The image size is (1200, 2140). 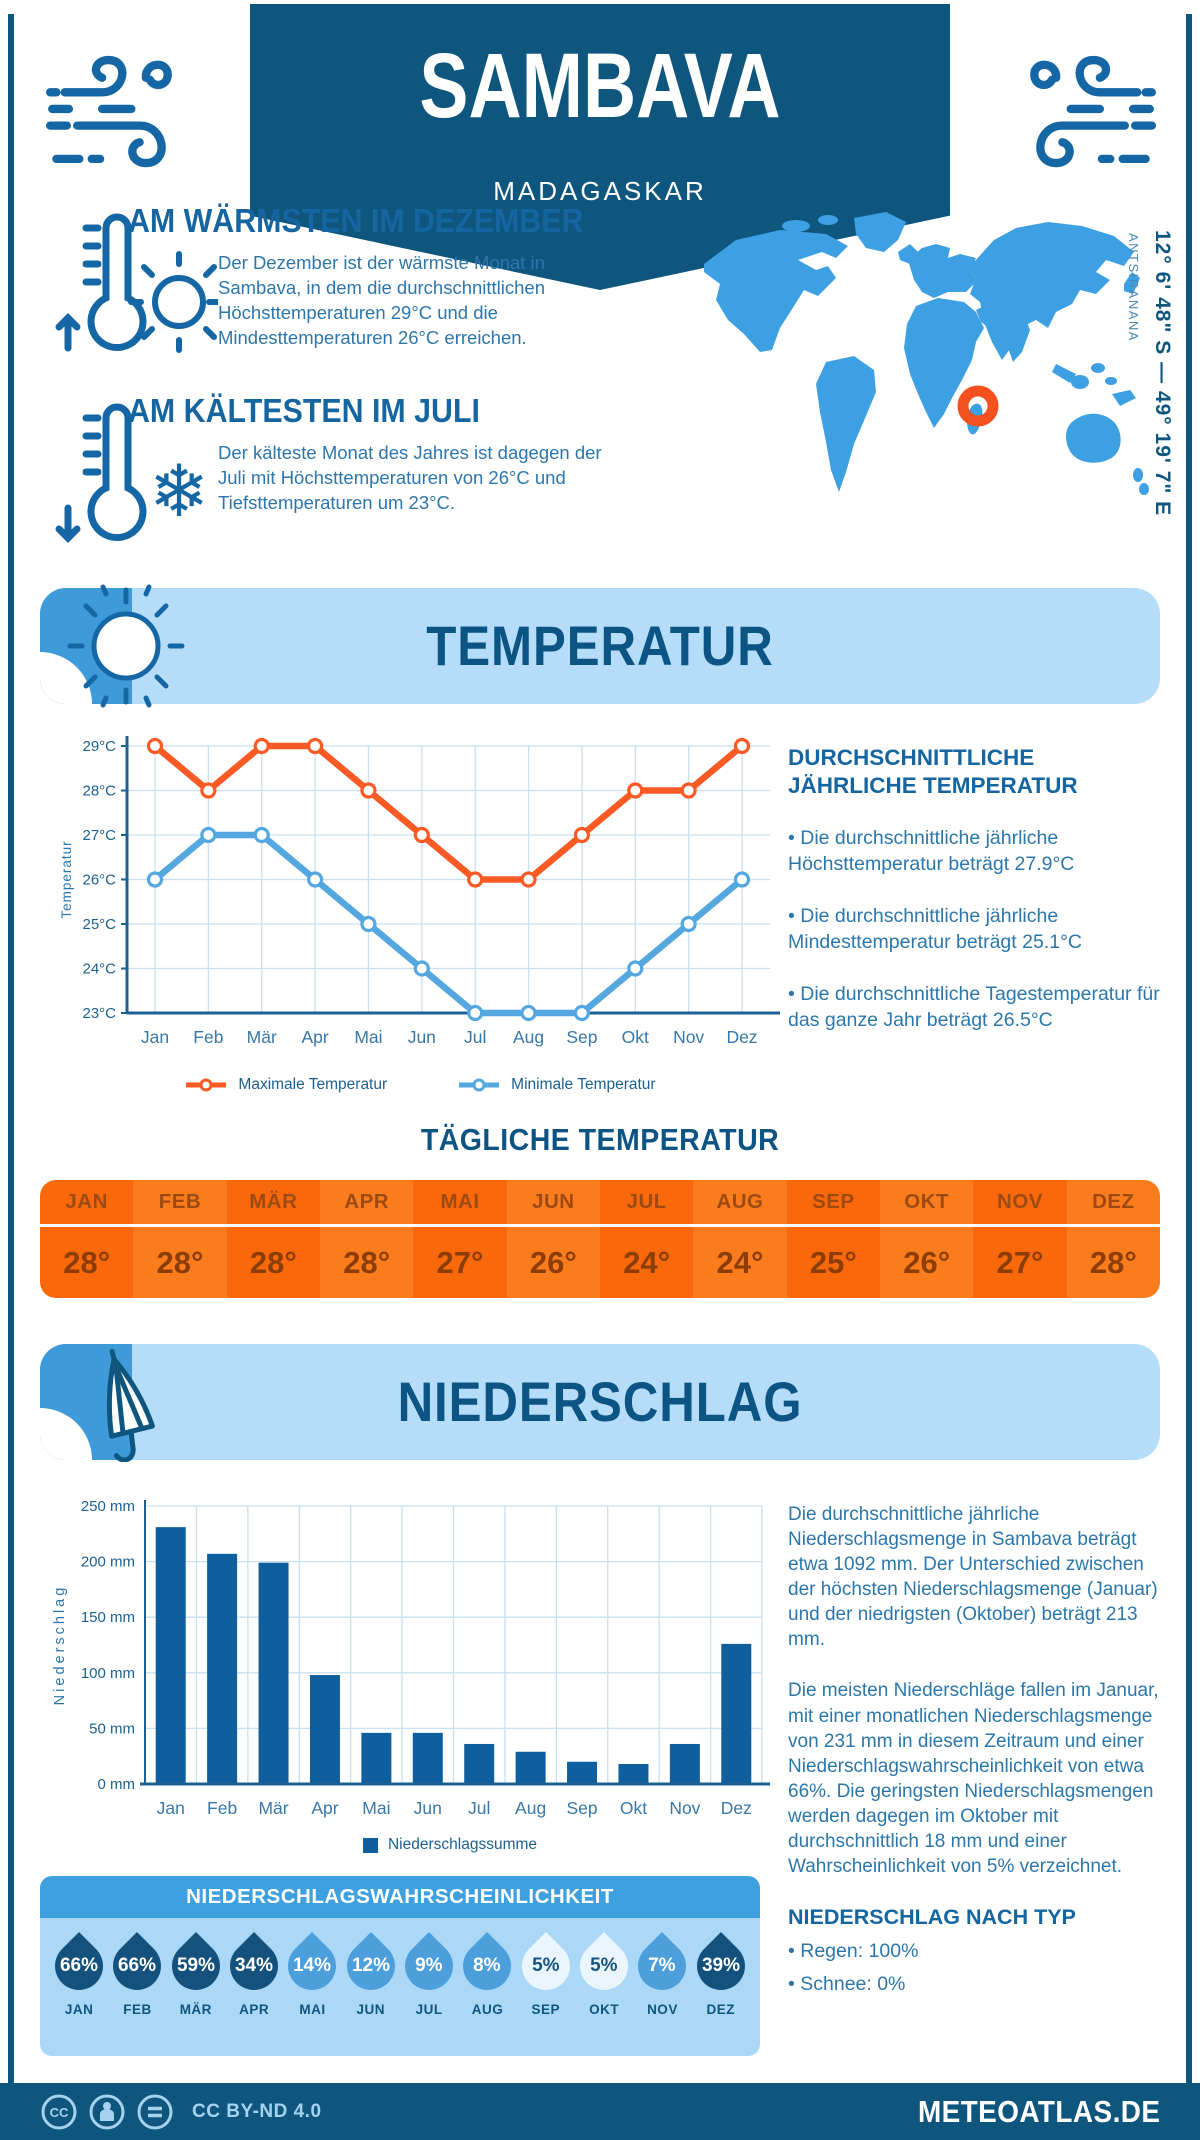 I want to click on droplet-month-label: FEB, so click(x=137, y=2009).